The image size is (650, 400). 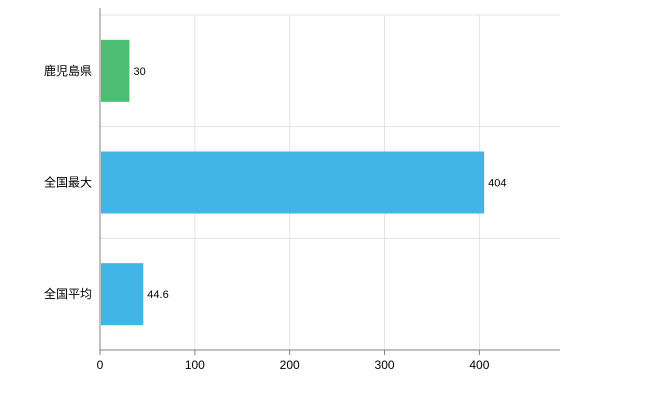 What do you see at coordinates (385, 365) in the screenshot?
I see `x-tick-label: 300` at bounding box center [385, 365].